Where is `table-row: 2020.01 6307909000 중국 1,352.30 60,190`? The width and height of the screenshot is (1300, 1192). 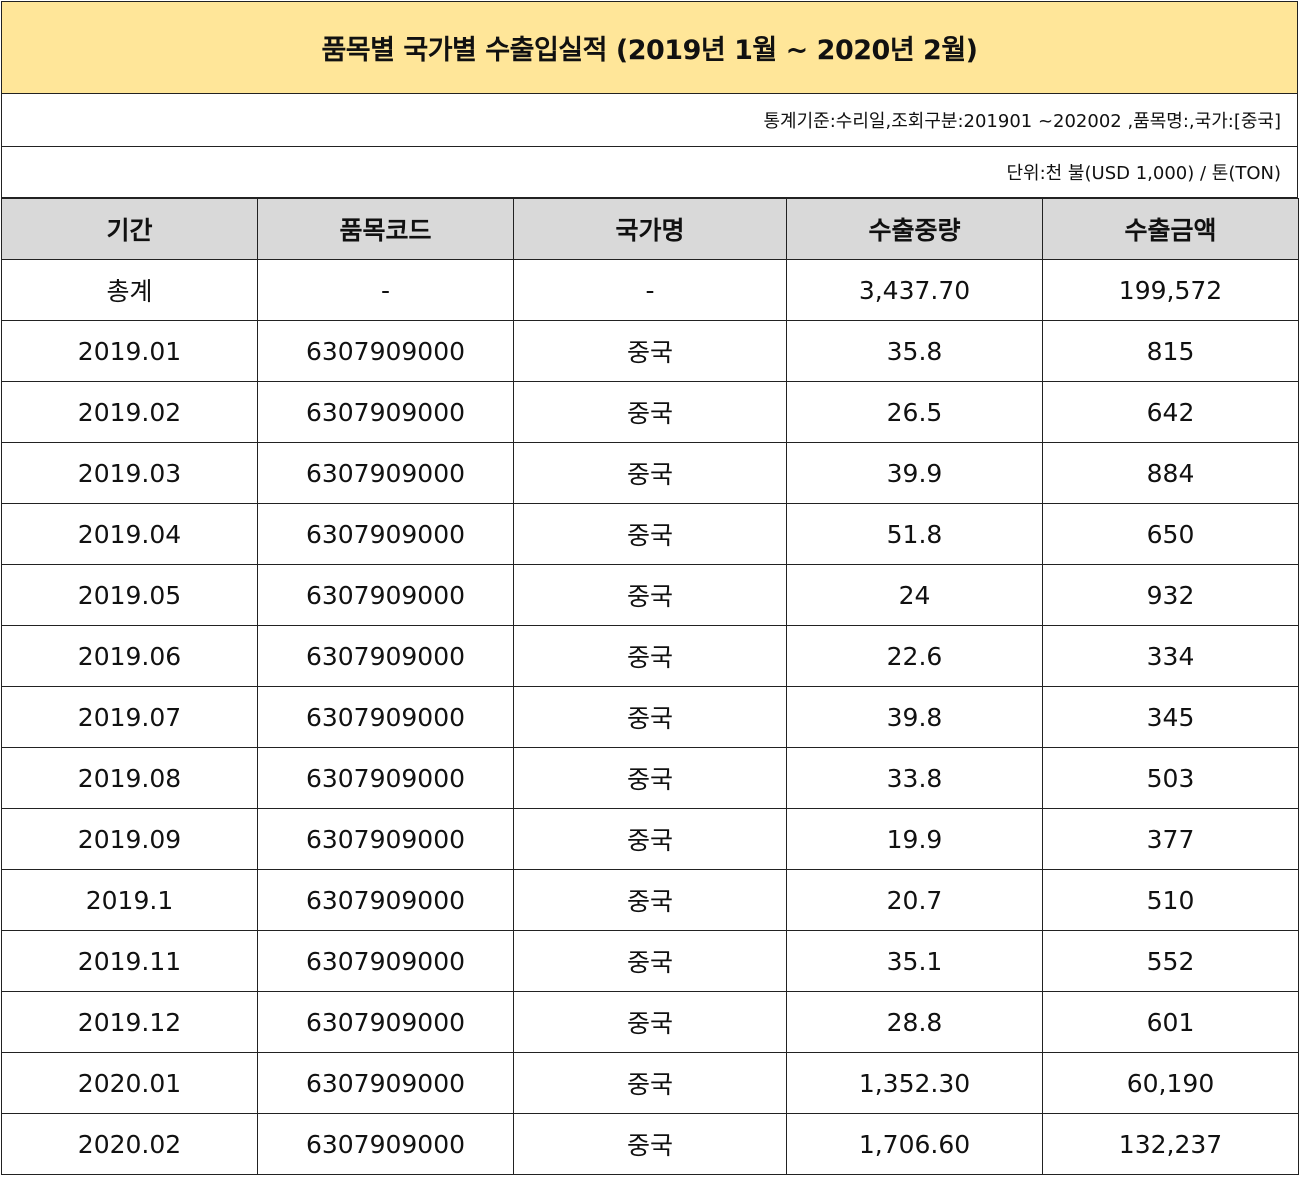 table-row: 2020.01 6307909000 중국 1,352.30 60,190 is located at coordinates (650, 1083).